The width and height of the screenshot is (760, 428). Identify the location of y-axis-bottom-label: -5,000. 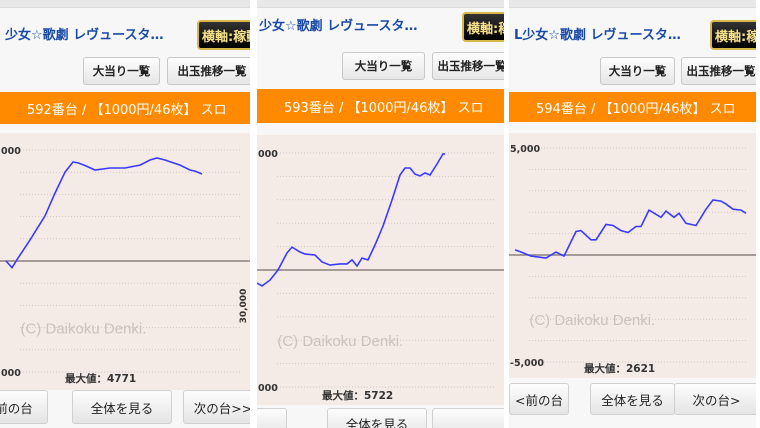
(527, 363).